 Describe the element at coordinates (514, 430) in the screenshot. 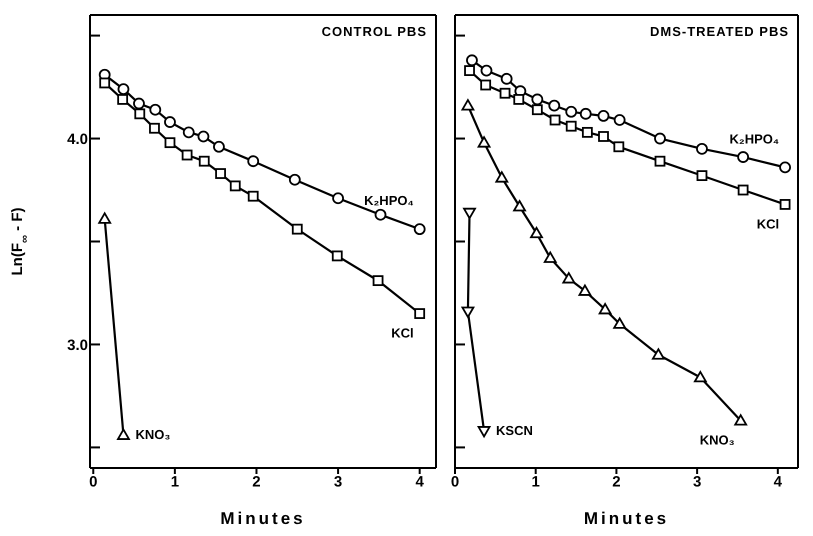

I see `series-label: KSCN` at that location.